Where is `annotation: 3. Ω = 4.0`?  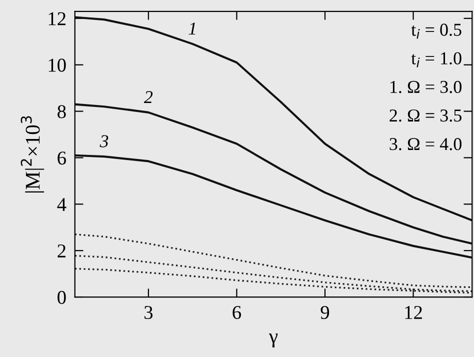 annotation: 3. Ω = 4.0 is located at coordinates (426, 144).